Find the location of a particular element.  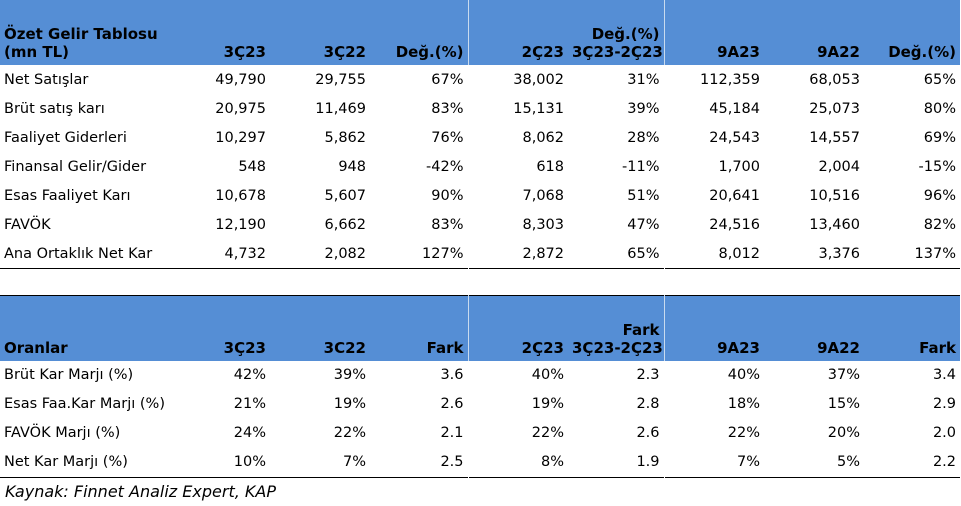

table-cell: 38,002 is located at coordinates (517, 79).